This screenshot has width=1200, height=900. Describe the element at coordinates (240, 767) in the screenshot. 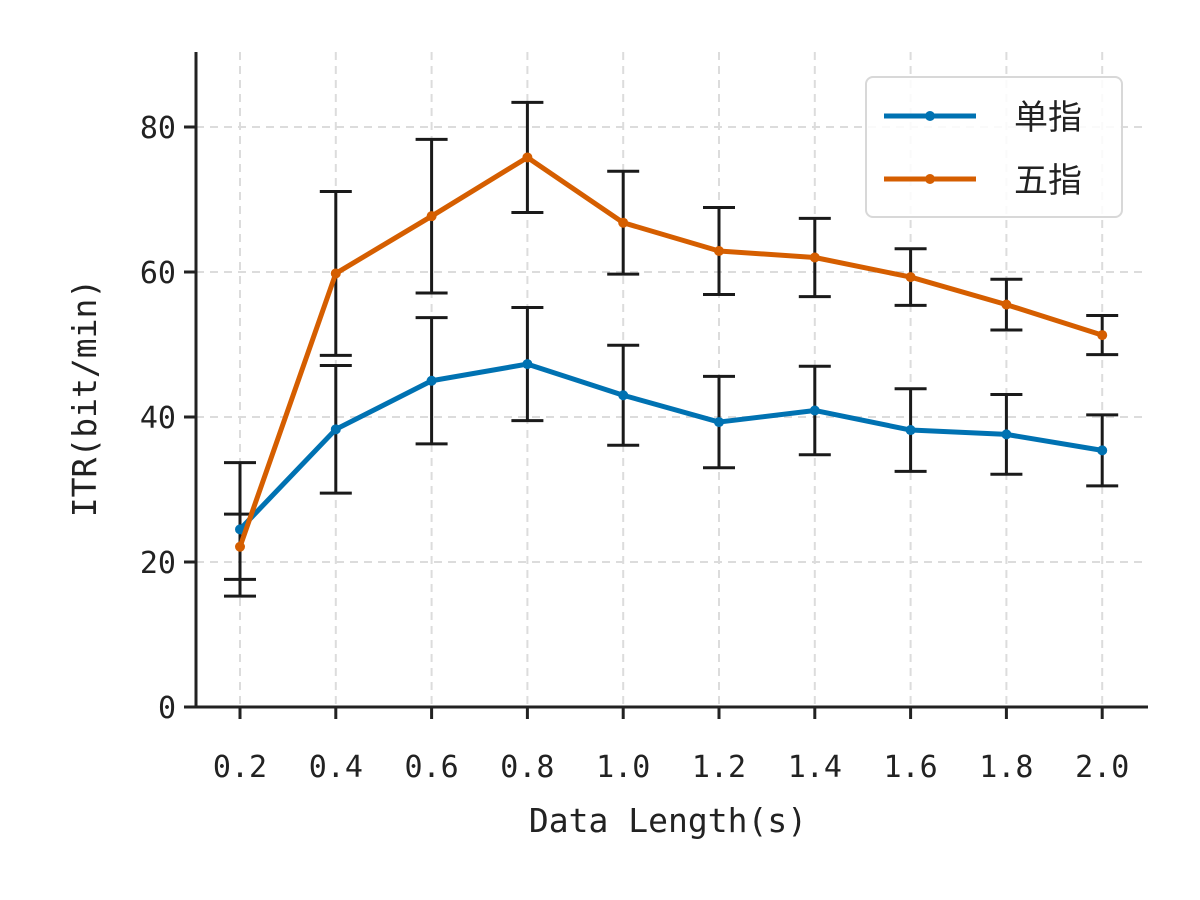

I see `x-tick-label: 0.2` at that location.